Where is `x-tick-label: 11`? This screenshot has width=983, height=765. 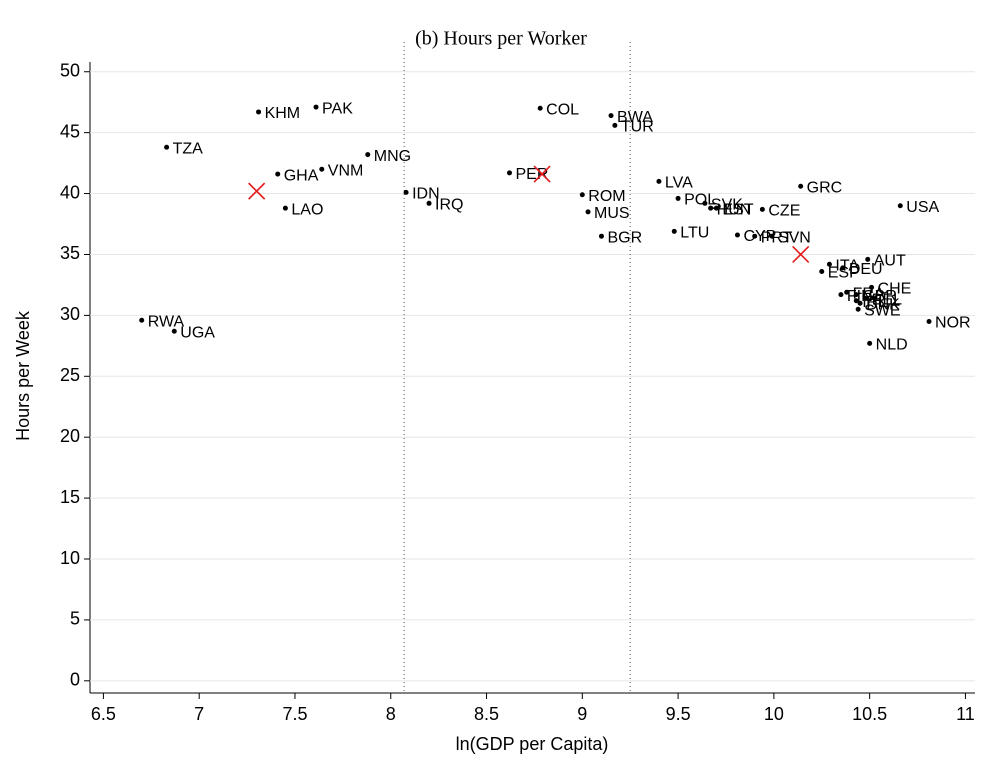 x-tick-label: 11 is located at coordinates (965, 714).